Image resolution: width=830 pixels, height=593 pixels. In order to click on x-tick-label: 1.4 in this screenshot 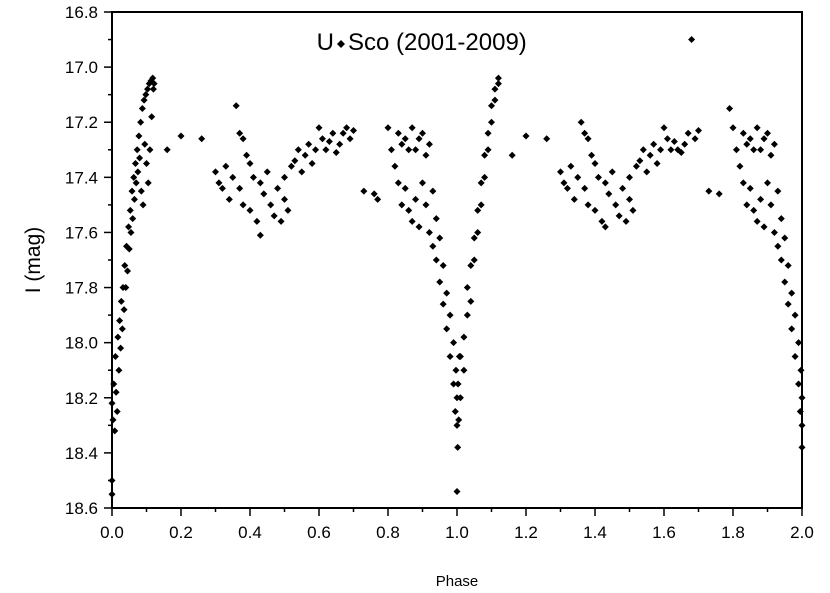, I will do `click(595, 532)`.